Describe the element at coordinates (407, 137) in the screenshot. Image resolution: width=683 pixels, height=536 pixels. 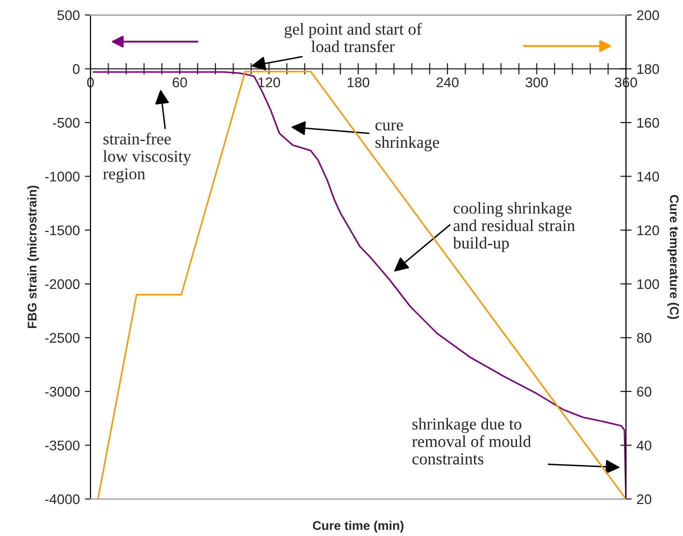
I see `annotation: cure shrinkage` at that location.